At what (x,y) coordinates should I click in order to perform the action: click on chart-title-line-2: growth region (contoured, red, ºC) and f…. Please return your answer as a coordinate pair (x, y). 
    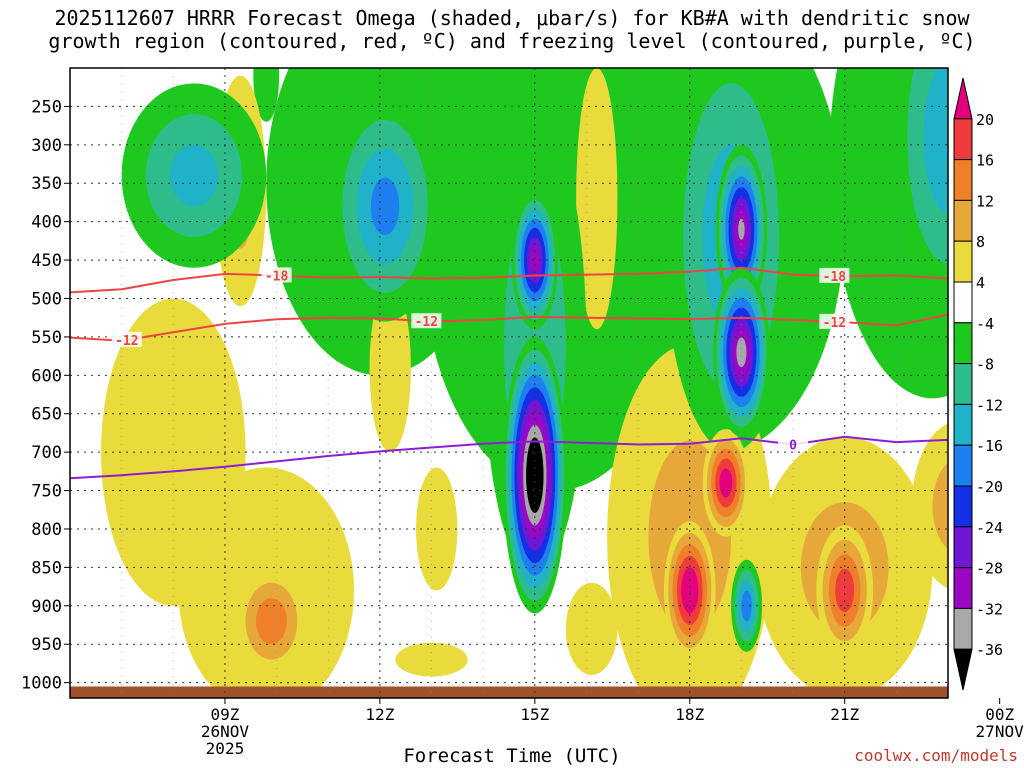
    Looking at the image, I should click on (512, 41).